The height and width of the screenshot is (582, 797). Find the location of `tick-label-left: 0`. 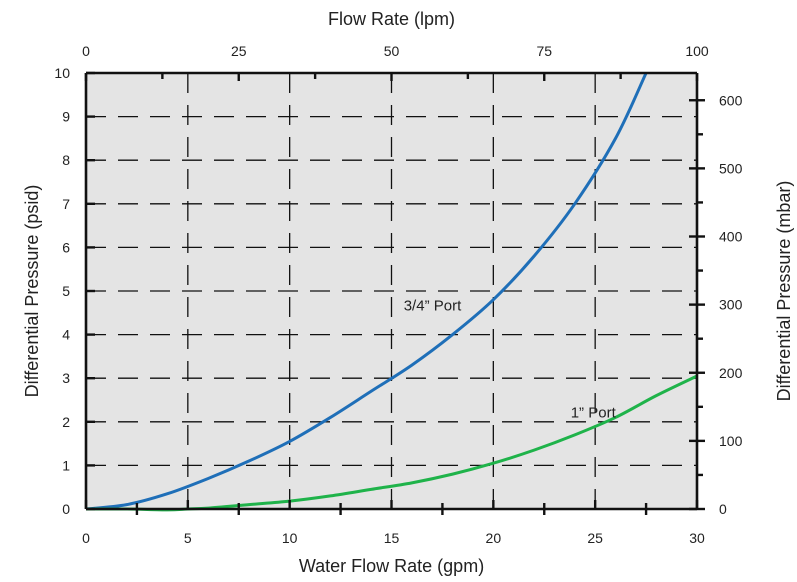

tick-label-left: 0 is located at coordinates (66, 509).